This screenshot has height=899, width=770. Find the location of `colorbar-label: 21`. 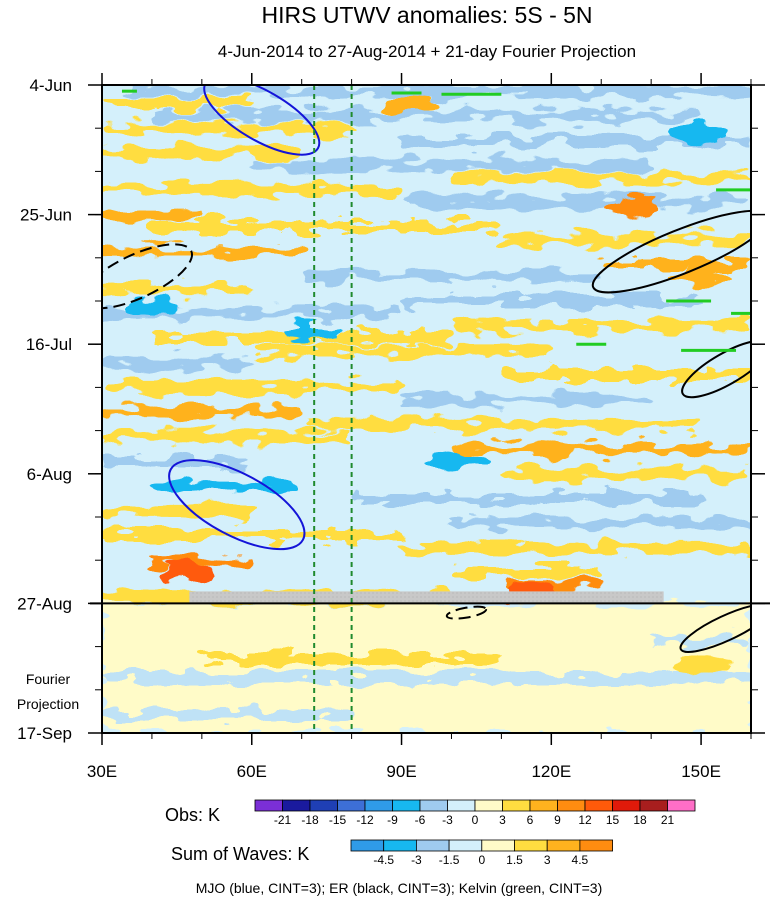

colorbar-label: 21 is located at coordinates (668, 820).